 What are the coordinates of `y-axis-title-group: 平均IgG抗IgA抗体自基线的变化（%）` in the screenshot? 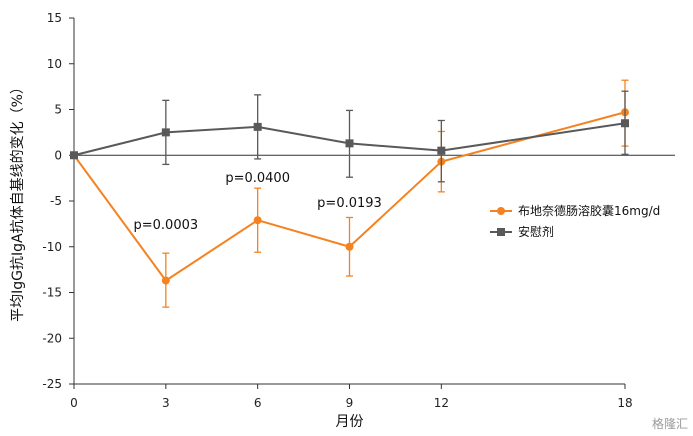 It's located at (17, 201).